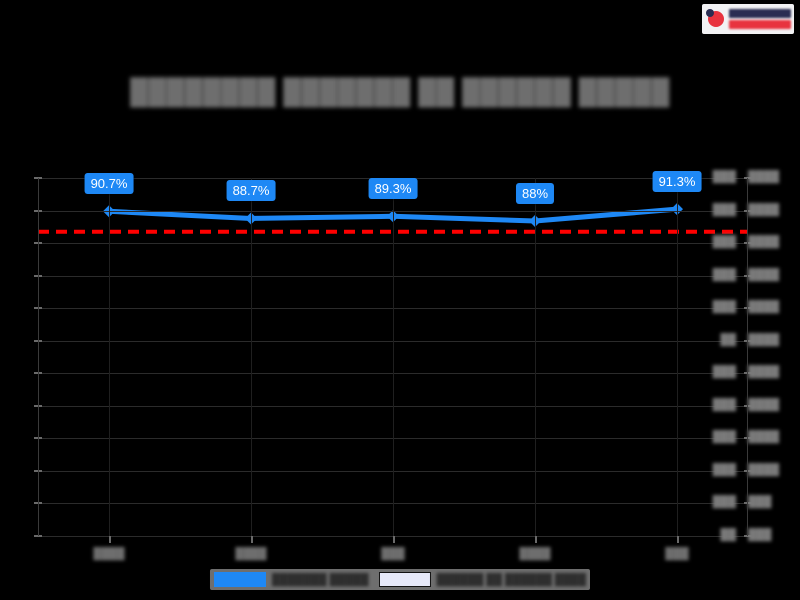 The image size is (800, 600). I want to click on logo-mark-icon, so click(716, 19).